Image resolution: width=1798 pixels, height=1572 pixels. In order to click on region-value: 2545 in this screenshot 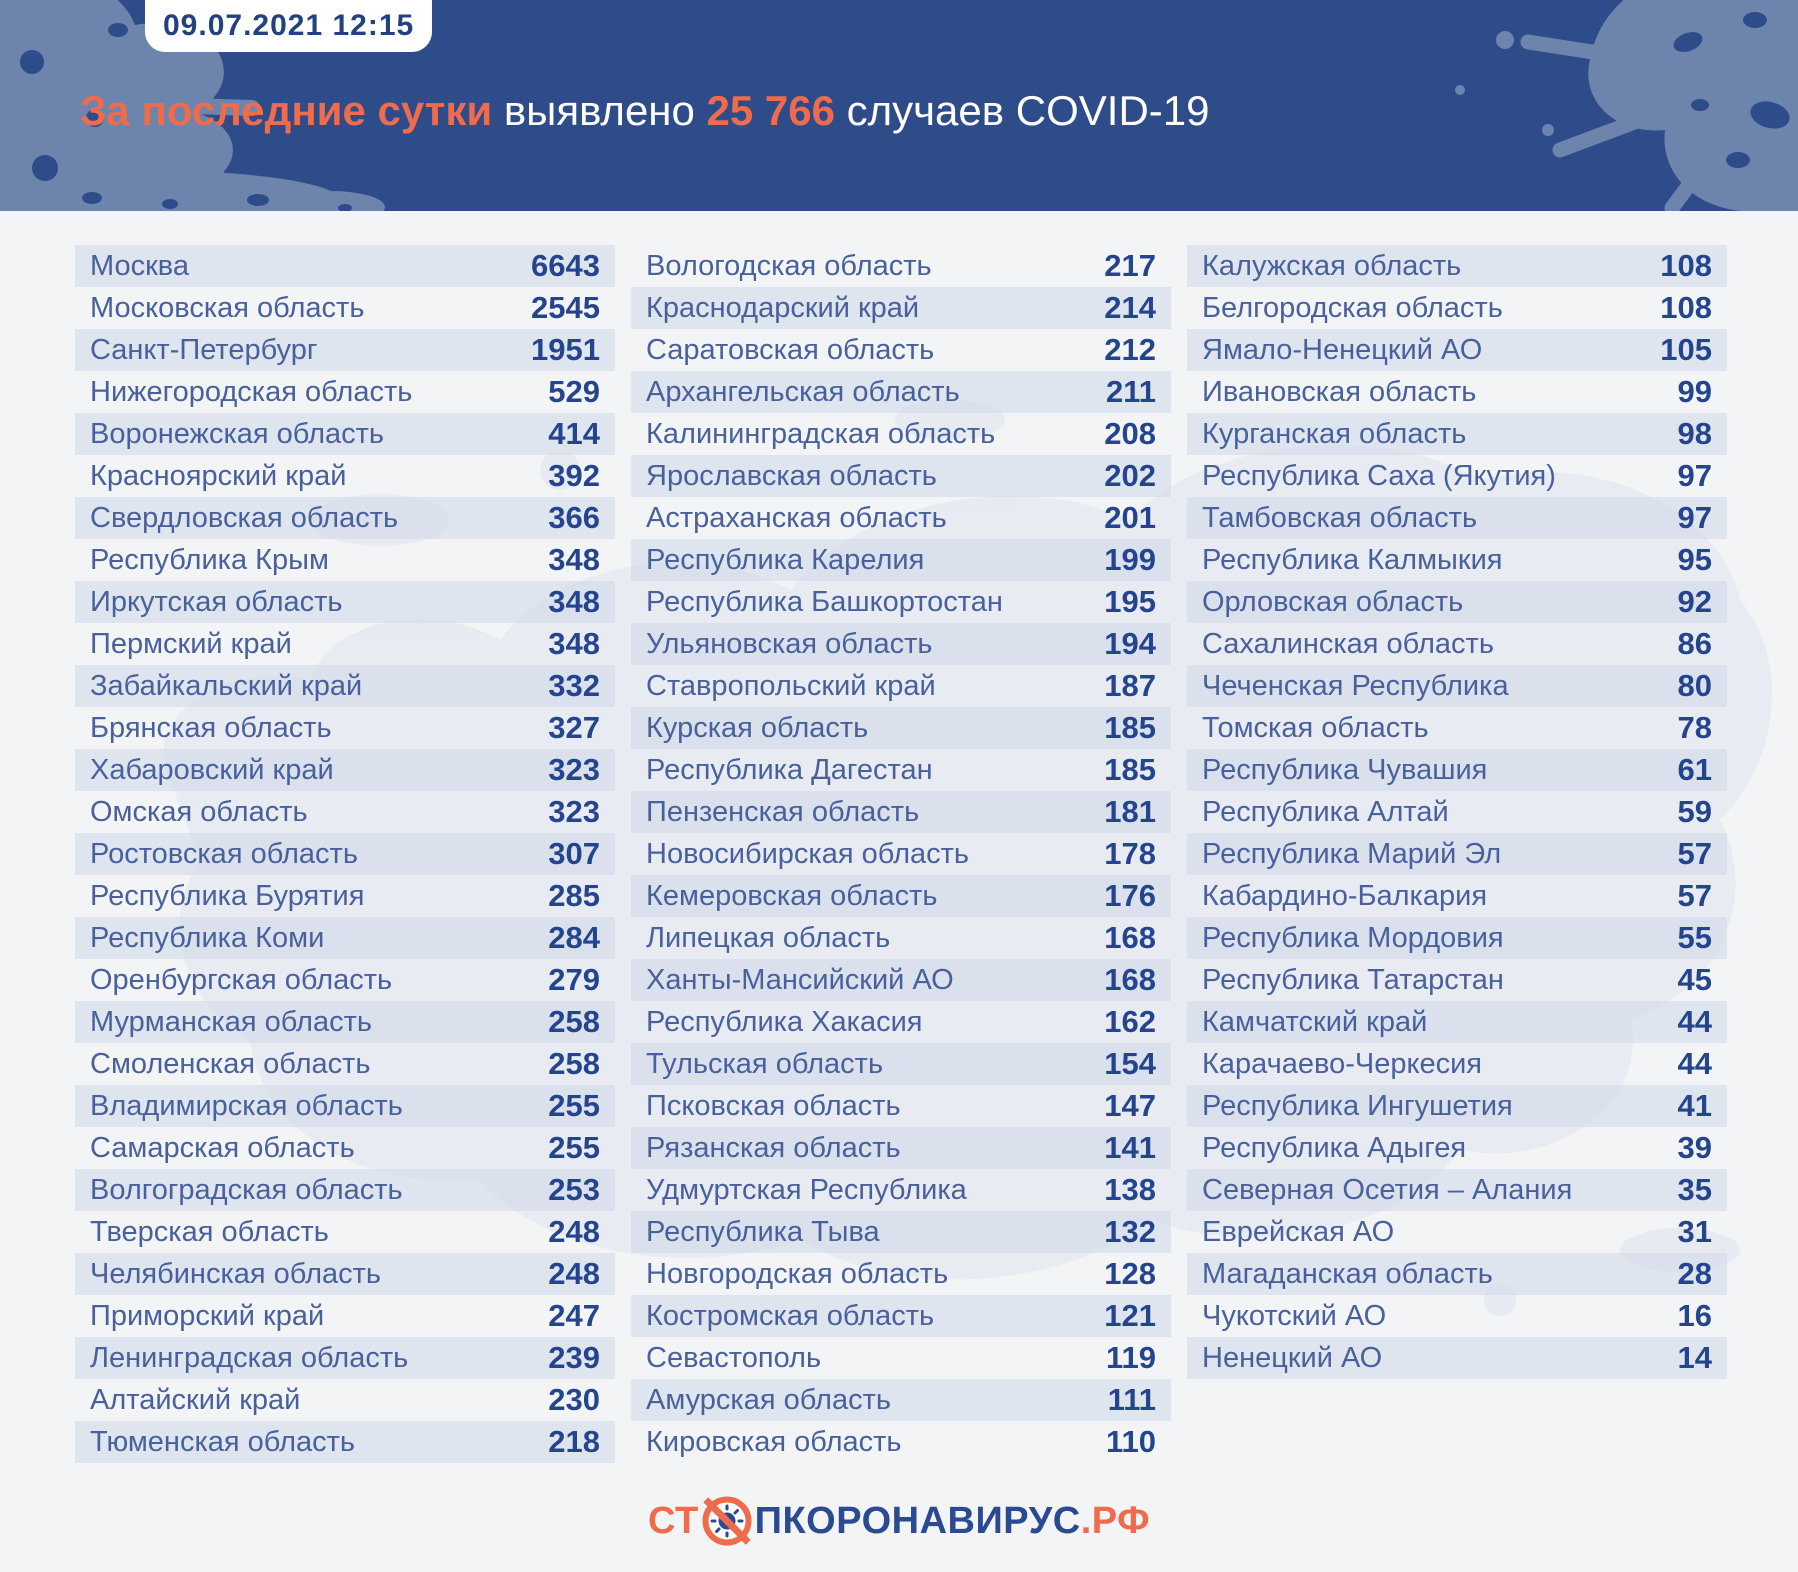, I will do `click(565, 307)`.